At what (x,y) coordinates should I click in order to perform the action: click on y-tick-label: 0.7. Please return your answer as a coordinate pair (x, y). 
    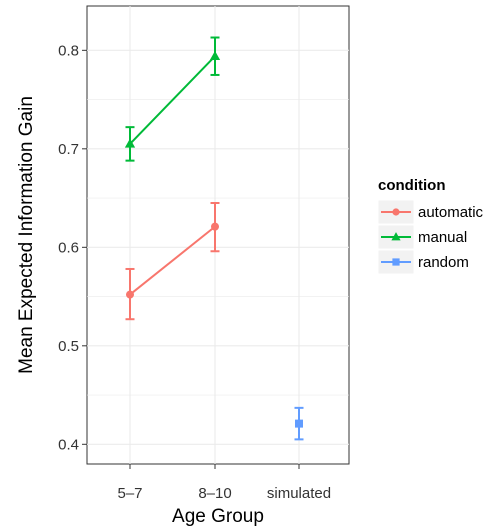
    Looking at the image, I should click on (68, 149).